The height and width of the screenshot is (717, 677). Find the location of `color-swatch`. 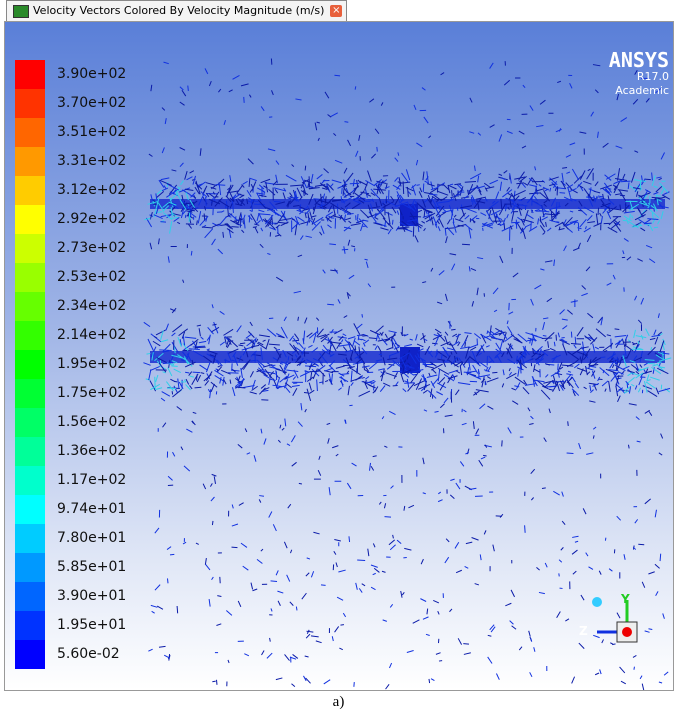

color-swatch is located at coordinates (30, 654).